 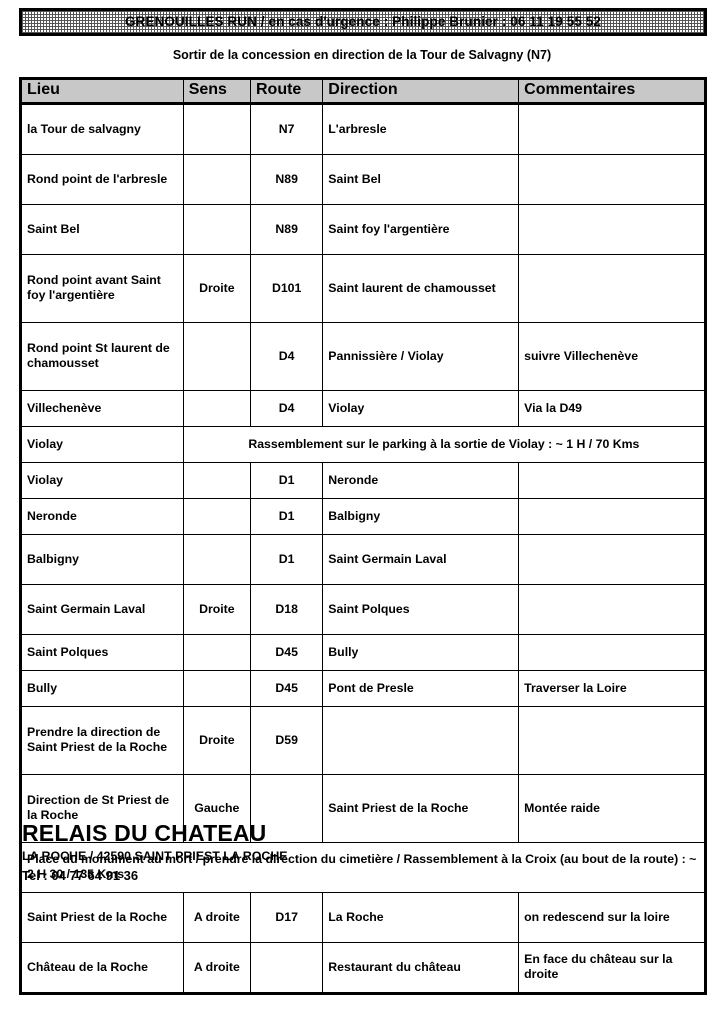 I want to click on cell-direction: Bully, so click(x=421, y=653).